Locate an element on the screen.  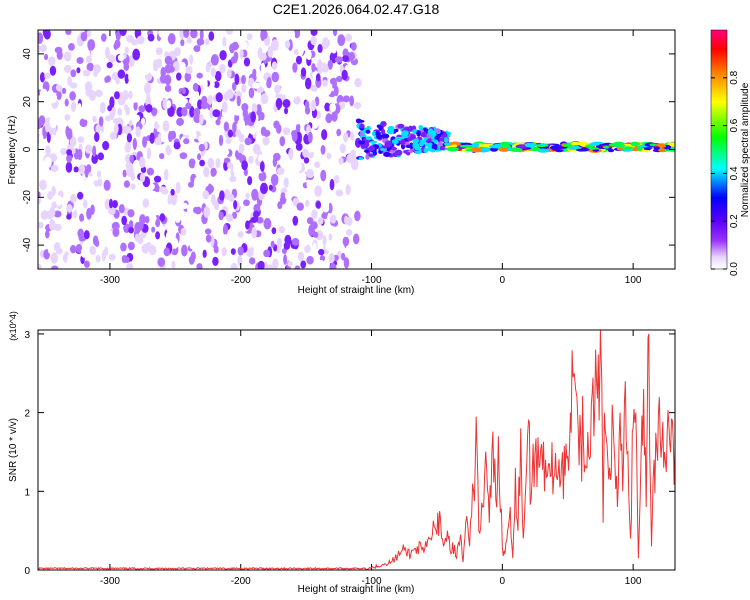
spectrogram-y-tick-label: 40 is located at coordinates (27, 54).